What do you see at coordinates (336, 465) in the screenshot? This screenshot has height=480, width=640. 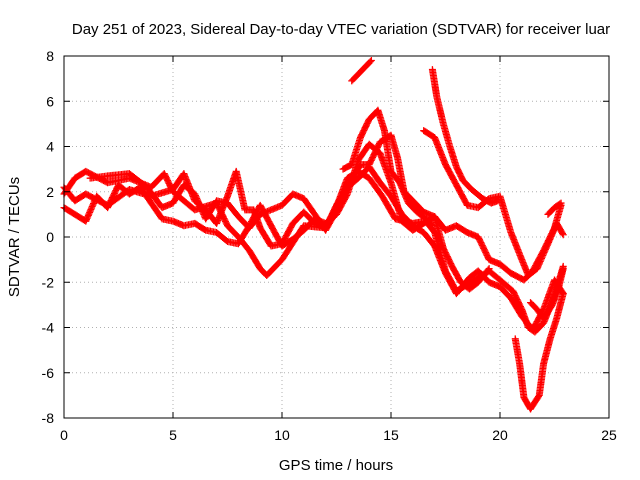 I see `x-axis-label: GPS time / hours` at bounding box center [336, 465].